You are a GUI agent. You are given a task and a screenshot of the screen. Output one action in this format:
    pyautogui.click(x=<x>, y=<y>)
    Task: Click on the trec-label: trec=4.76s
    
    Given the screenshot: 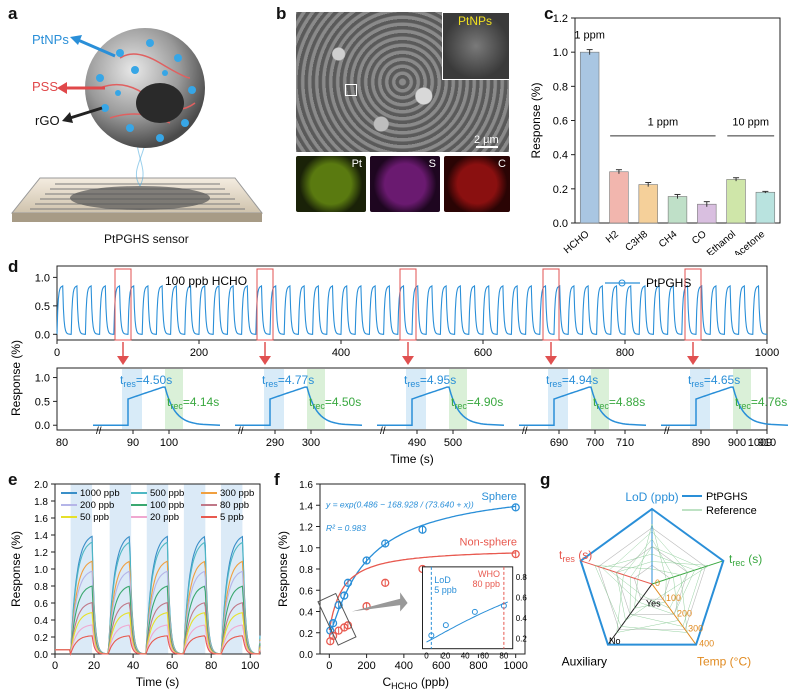 What is the action you would take?
    pyautogui.click(x=761, y=403)
    